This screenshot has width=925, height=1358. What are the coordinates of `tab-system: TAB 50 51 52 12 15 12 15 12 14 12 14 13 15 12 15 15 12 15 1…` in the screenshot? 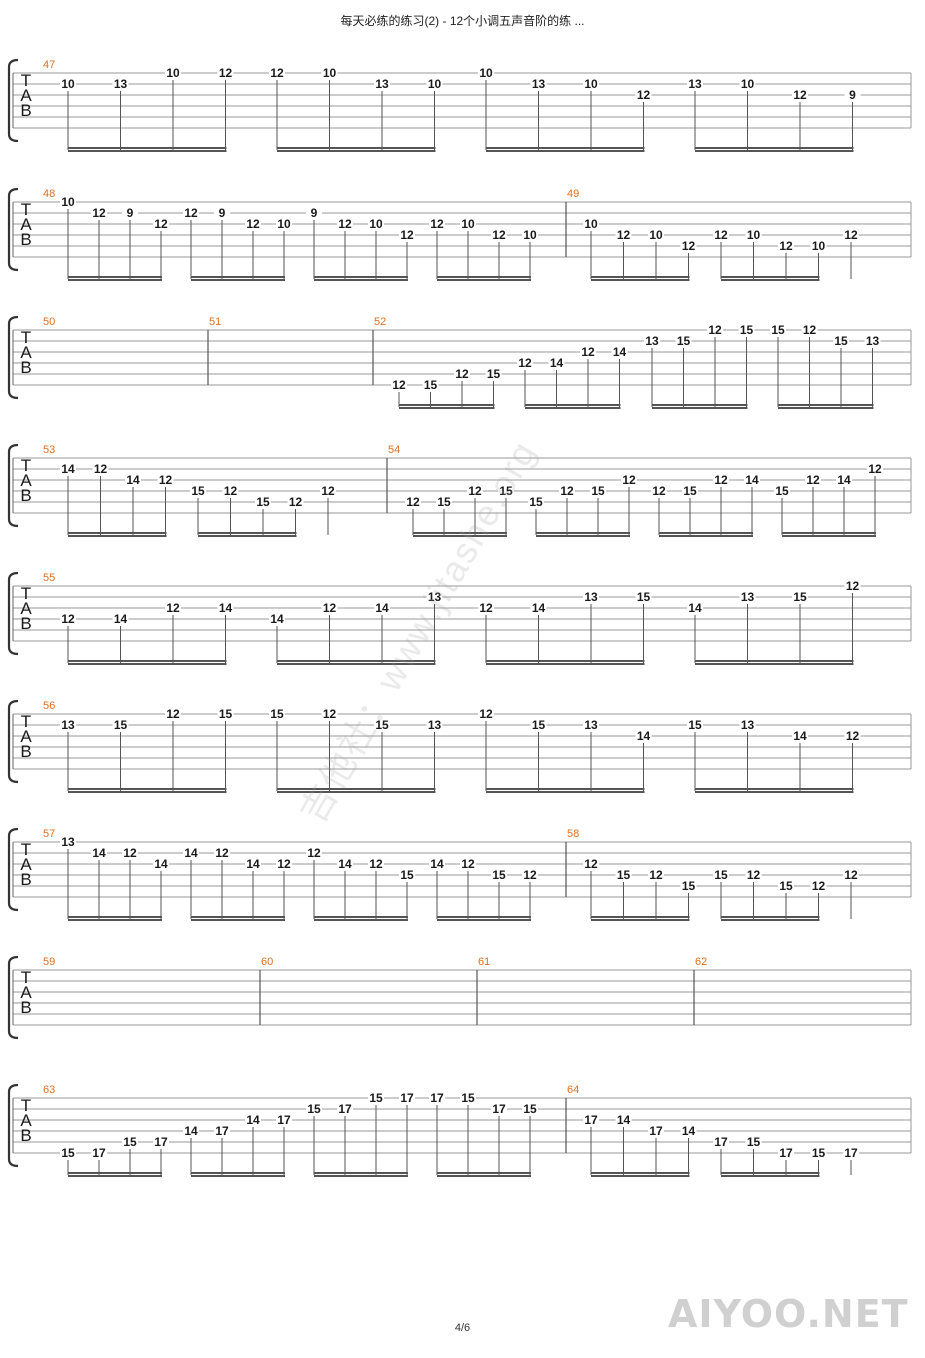 It's located at (459, 362).